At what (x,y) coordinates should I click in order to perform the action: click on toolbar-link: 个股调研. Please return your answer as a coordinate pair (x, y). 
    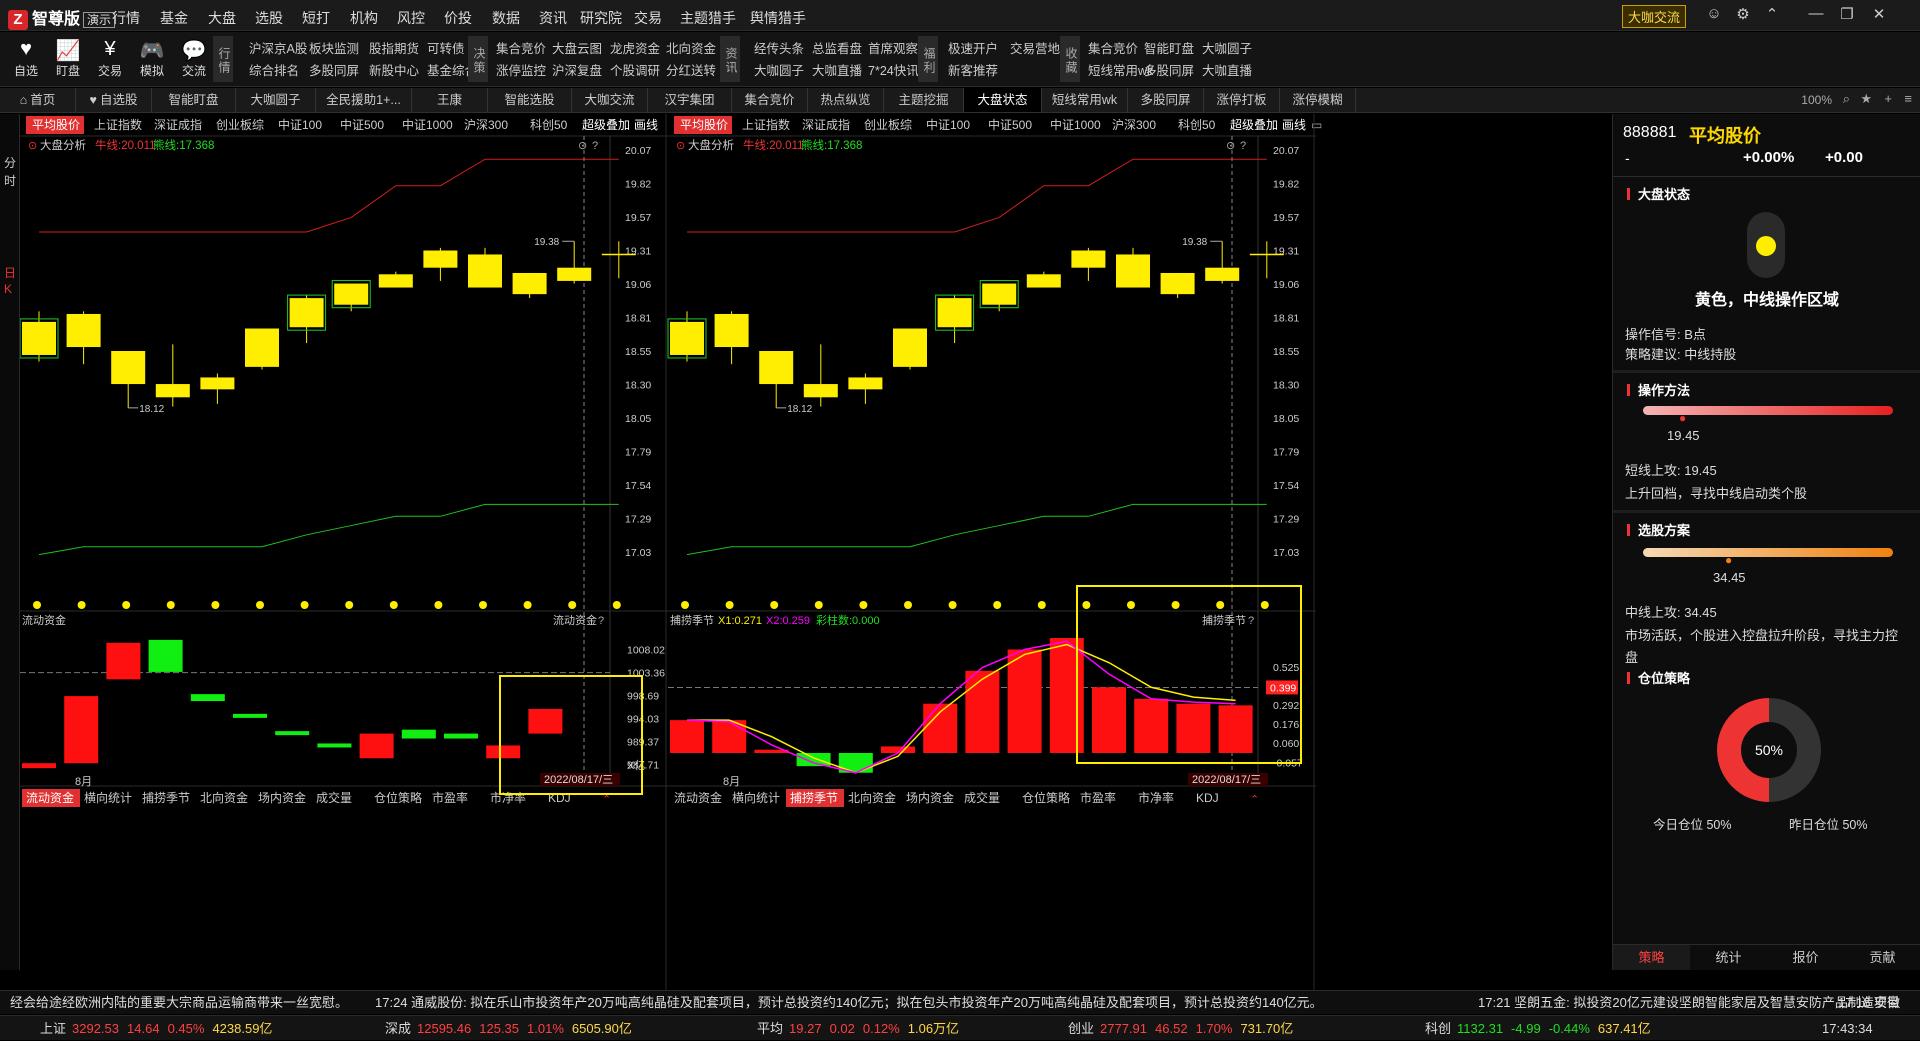
    Looking at the image, I should click on (635, 71).